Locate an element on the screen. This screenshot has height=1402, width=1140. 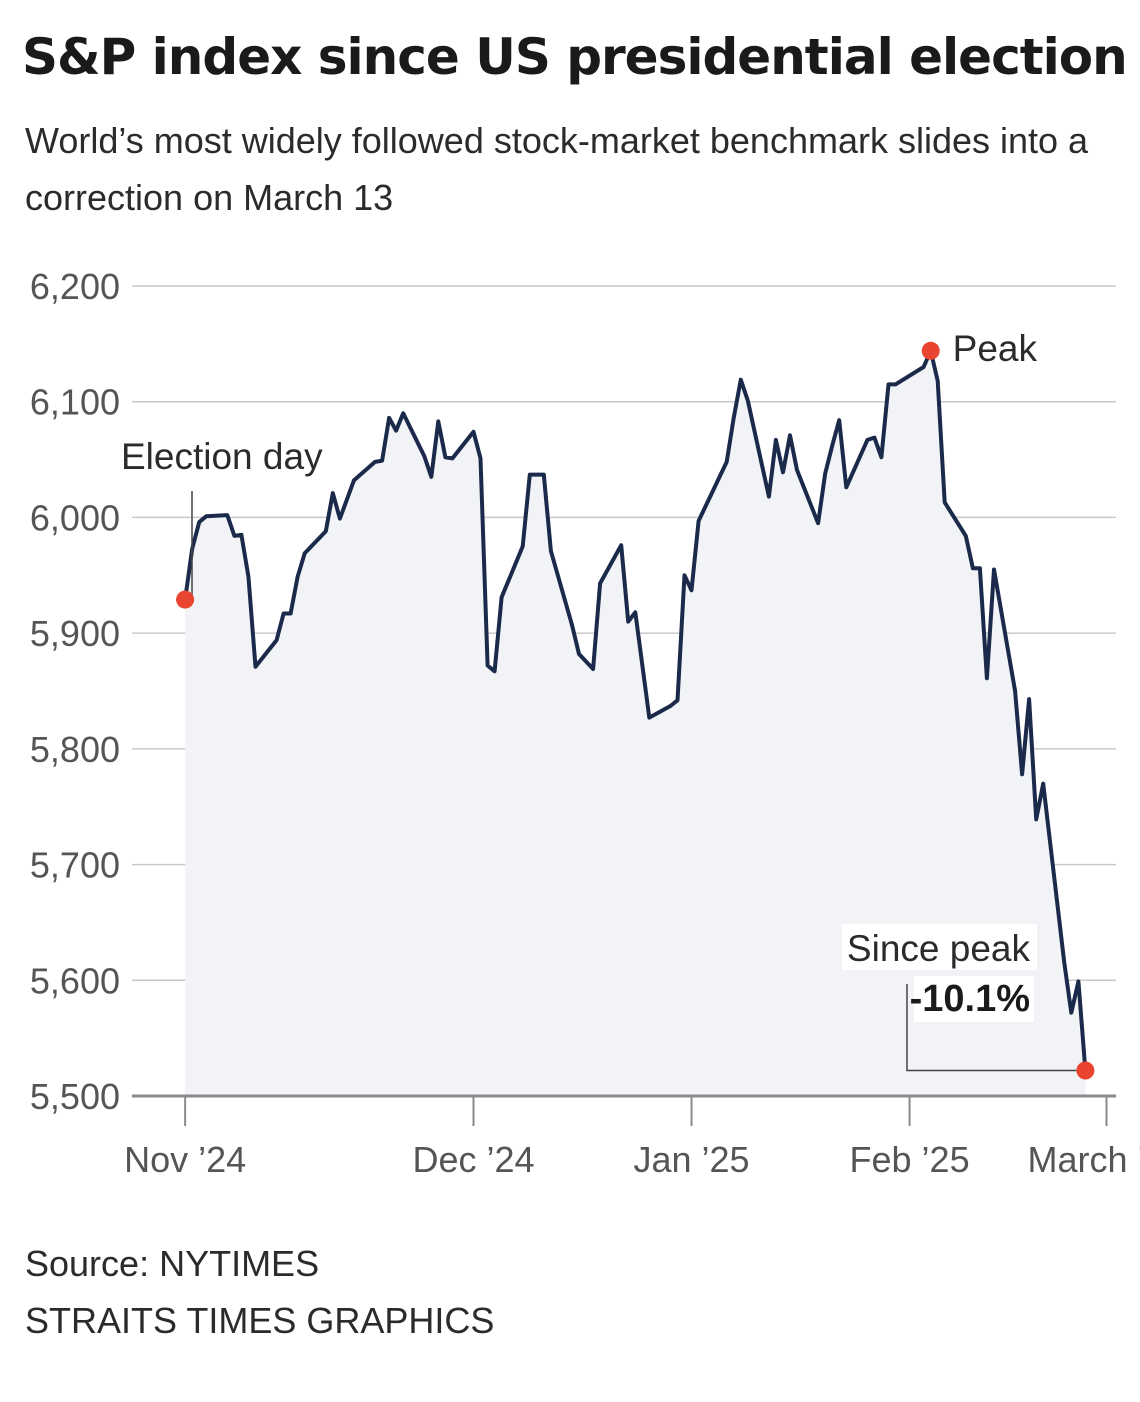
source-note: Source: NYTIMES is located at coordinates (172, 1263).